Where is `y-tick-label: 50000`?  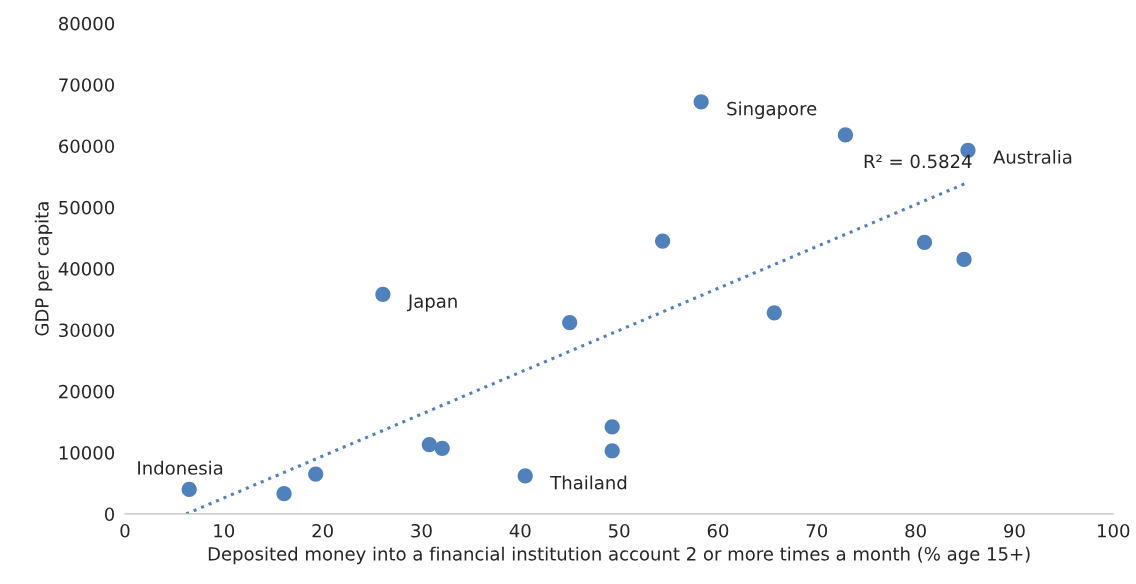 y-tick-label: 50000 is located at coordinates (87, 207).